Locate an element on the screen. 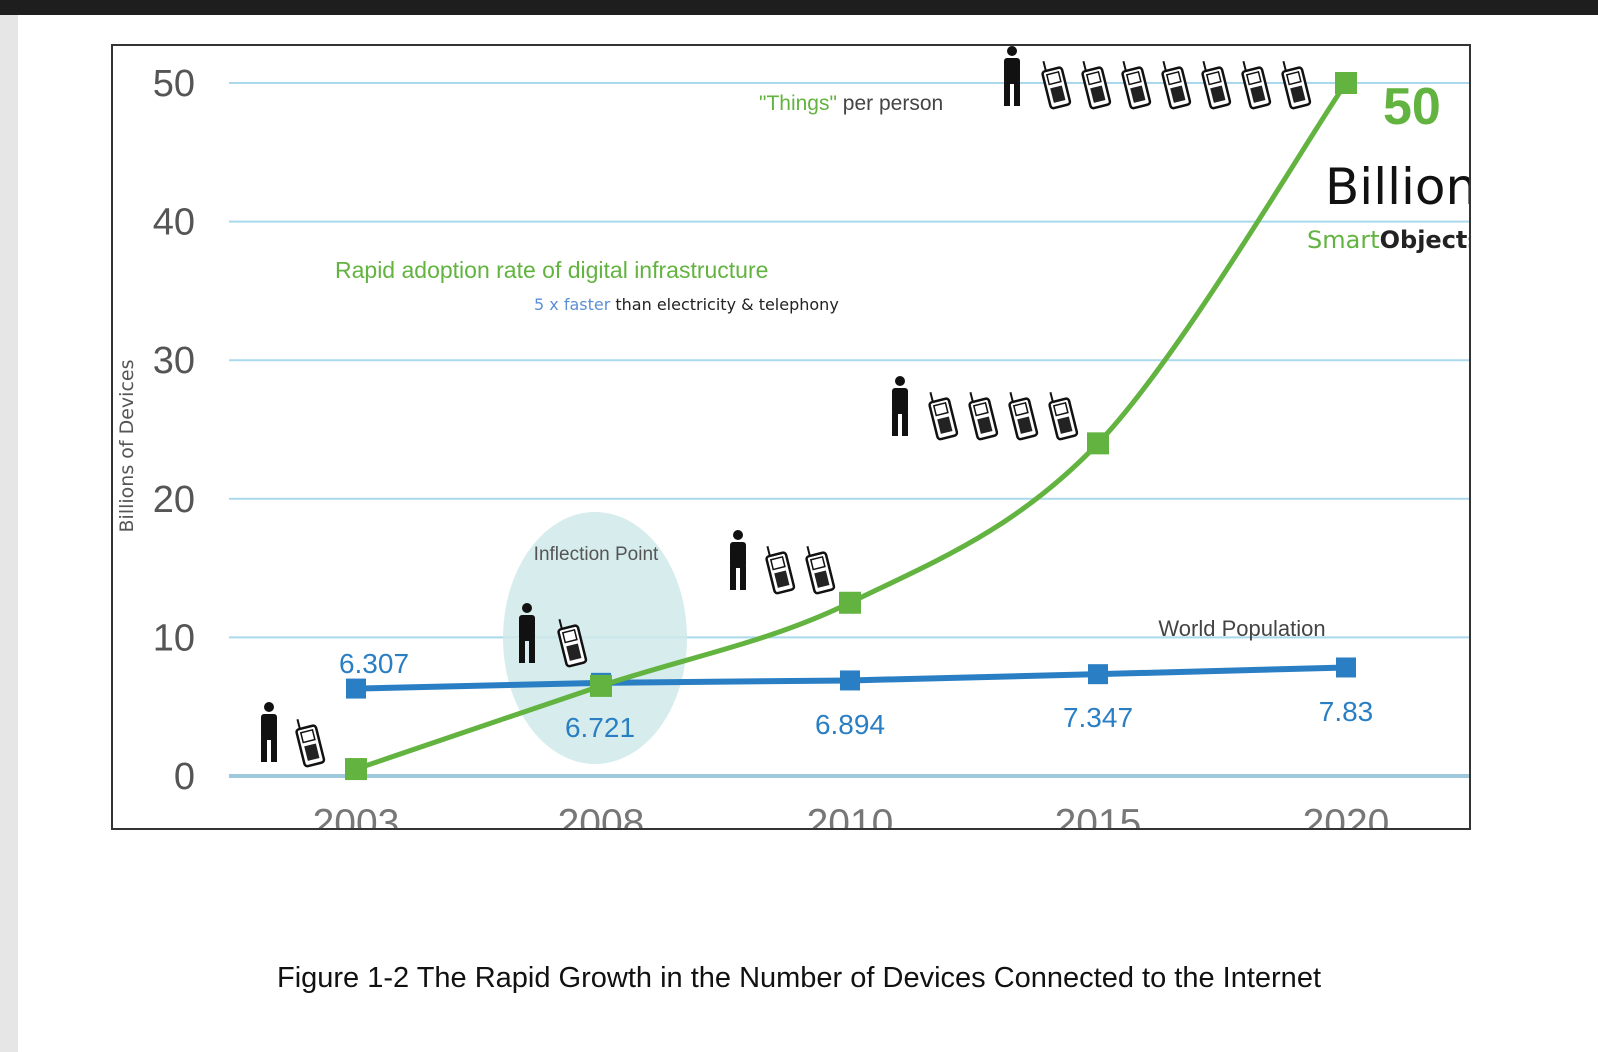 The height and width of the screenshot is (1052, 1598). population-data-label: 7.347 is located at coordinates (1098, 717).